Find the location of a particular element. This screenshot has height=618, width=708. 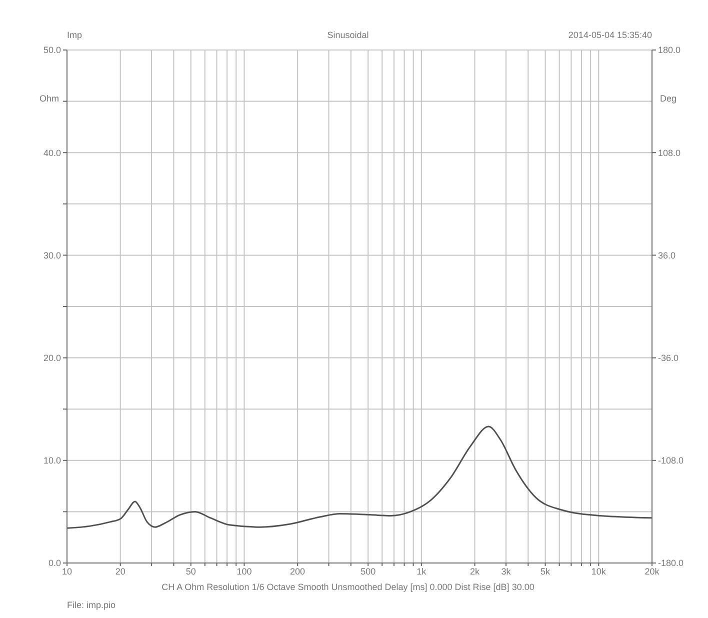

x-tick-label: 20k is located at coordinates (652, 571).